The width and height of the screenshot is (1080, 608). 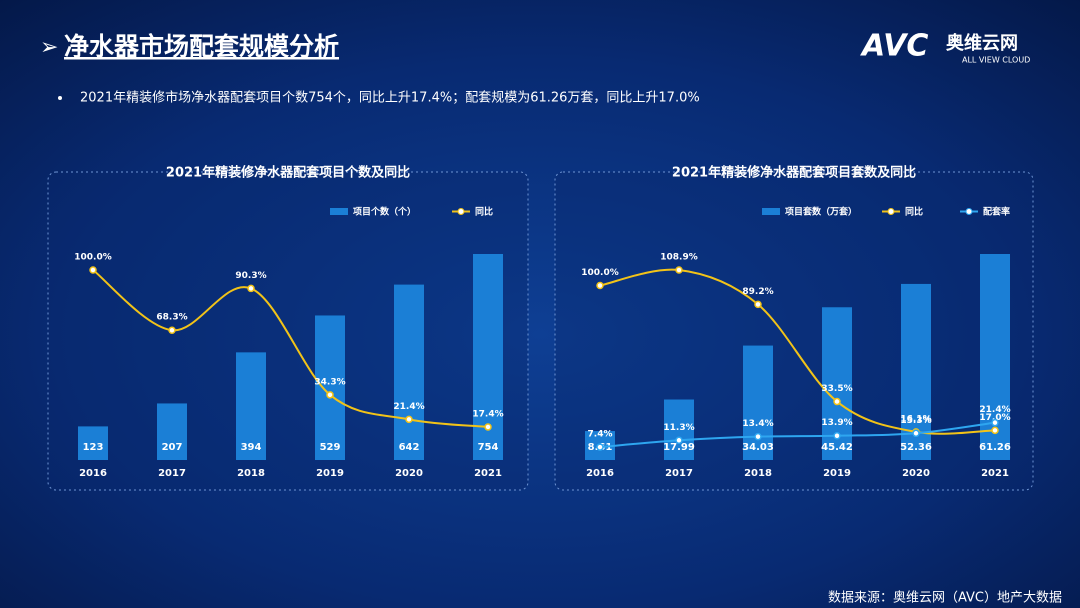 What do you see at coordinates (409, 447) in the screenshot?
I see `bar-value-label: 642` at bounding box center [409, 447].